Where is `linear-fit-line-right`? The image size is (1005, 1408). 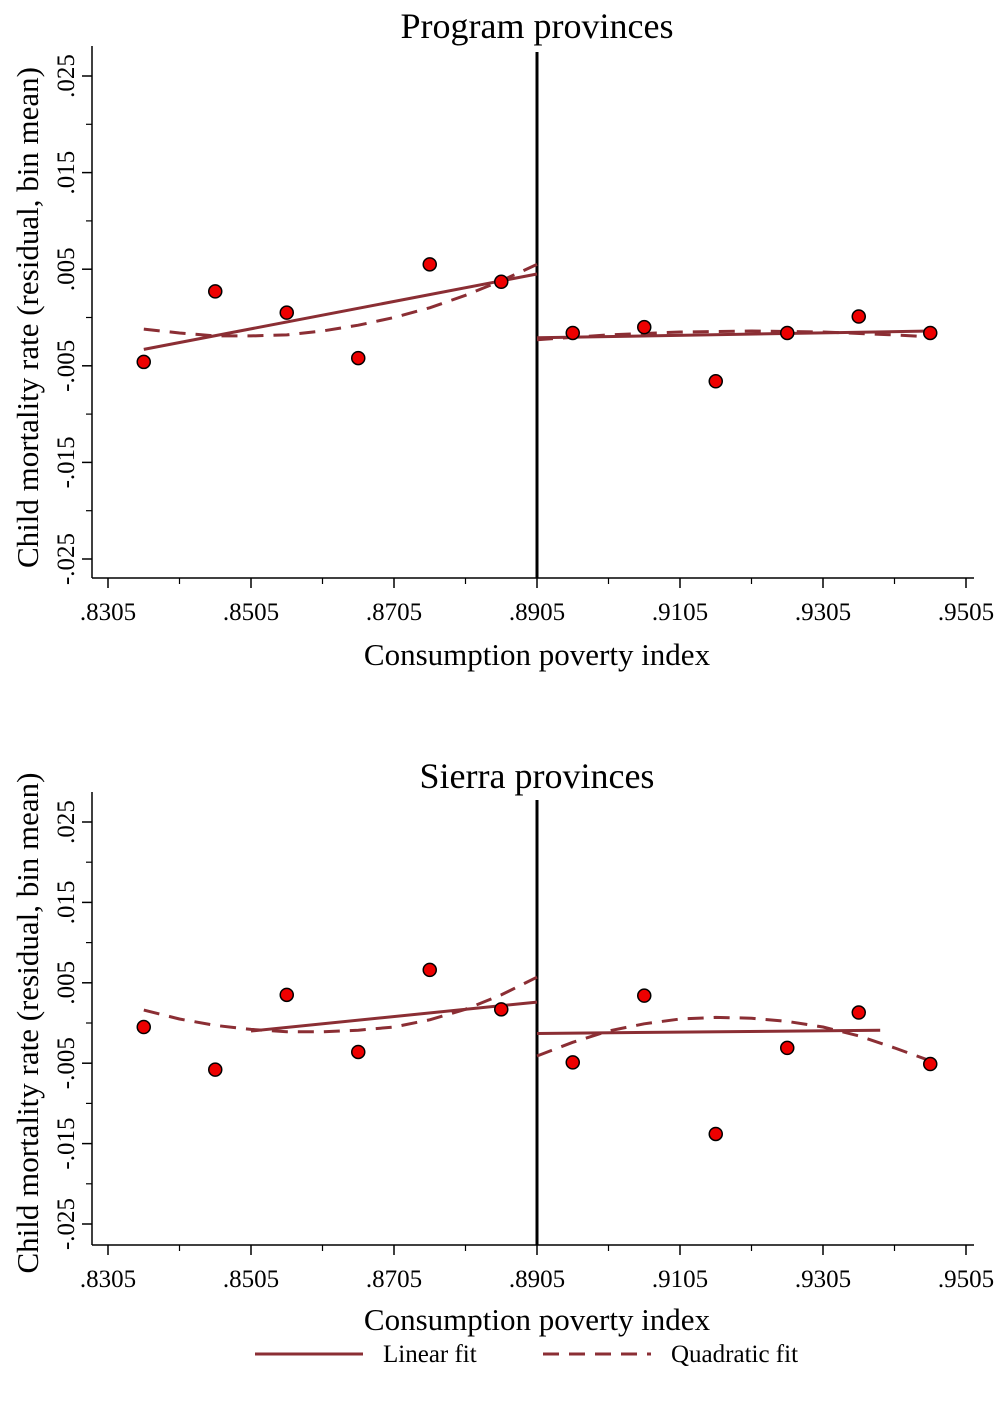
linear-fit-line-right is located at coordinates (708, 1031).